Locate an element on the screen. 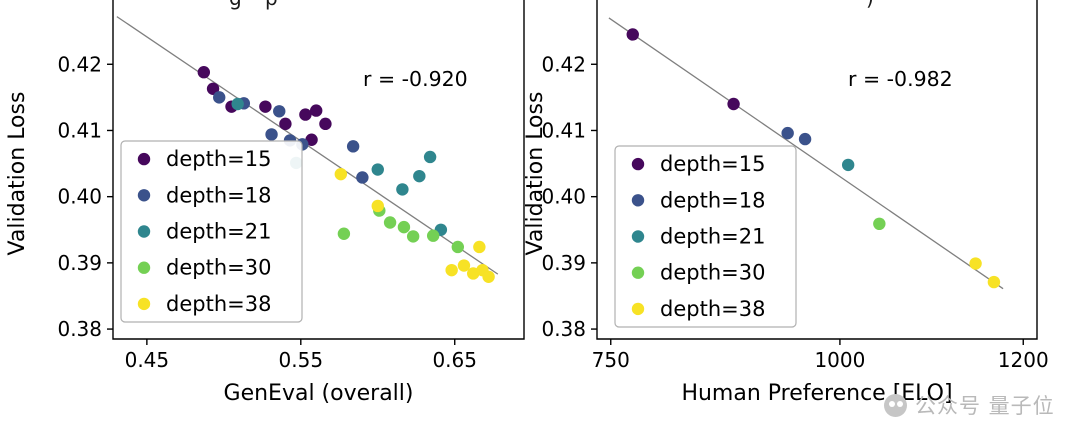  cropped-title-fragment: ) is located at coordinates (870, 5).